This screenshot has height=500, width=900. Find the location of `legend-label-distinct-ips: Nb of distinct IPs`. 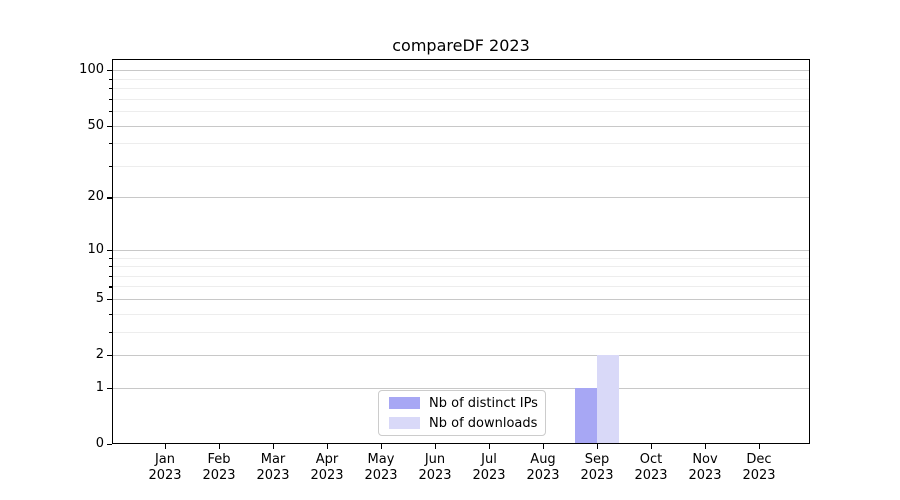

legend-label-distinct-ips: Nb of distinct IPs is located at coordinates (483, 403).